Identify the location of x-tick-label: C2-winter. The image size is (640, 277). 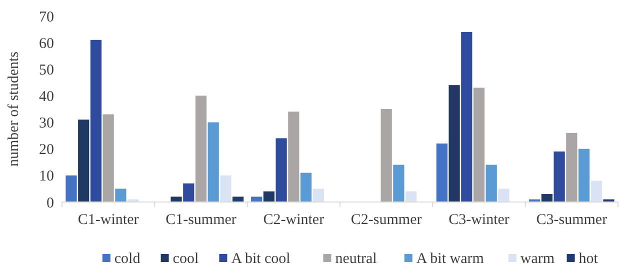
(293, 220).